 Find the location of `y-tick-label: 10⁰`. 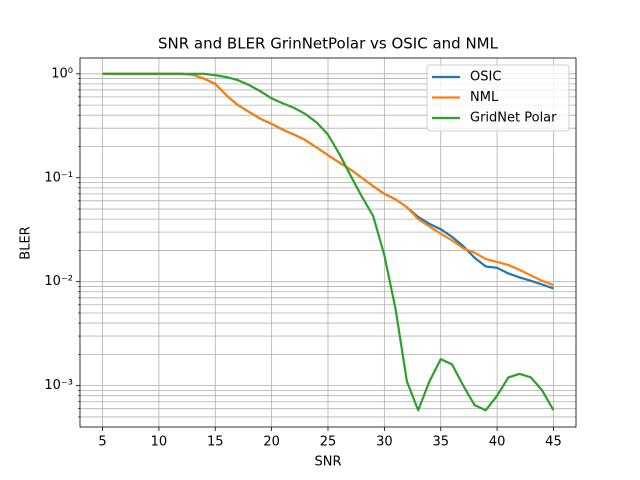

y-tick-label: 10⁰ is located at coordinates (62, 73).